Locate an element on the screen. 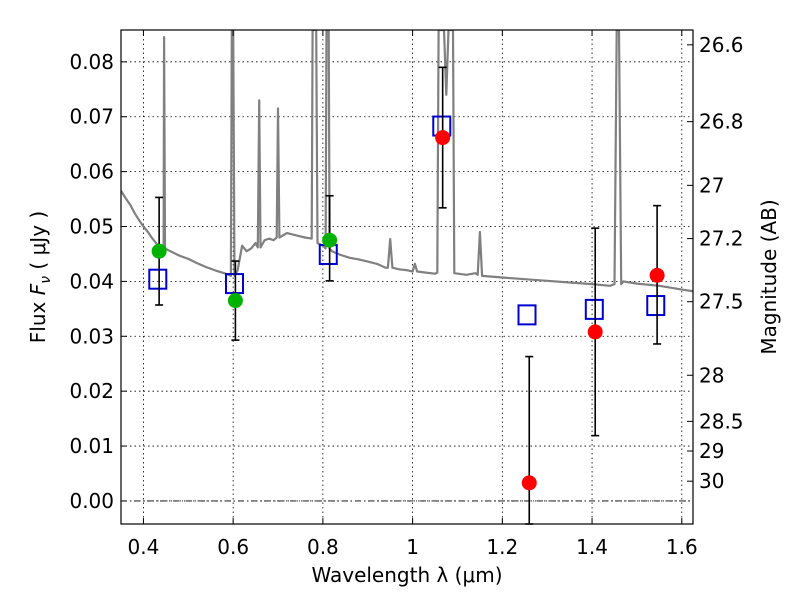 This screenshot has height=600, width=800. x-tick-label: 0.4 is located at coordinates (144, 547).